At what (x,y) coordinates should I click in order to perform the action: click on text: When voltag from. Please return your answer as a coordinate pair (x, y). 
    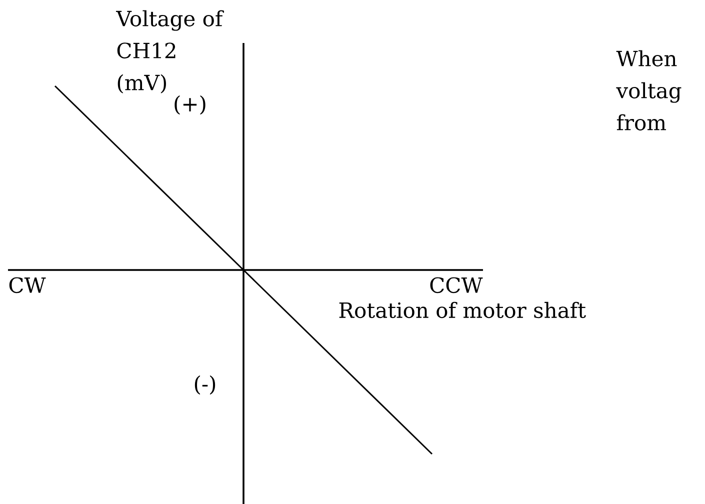
    Looking at the image, I should click on (649, 90).